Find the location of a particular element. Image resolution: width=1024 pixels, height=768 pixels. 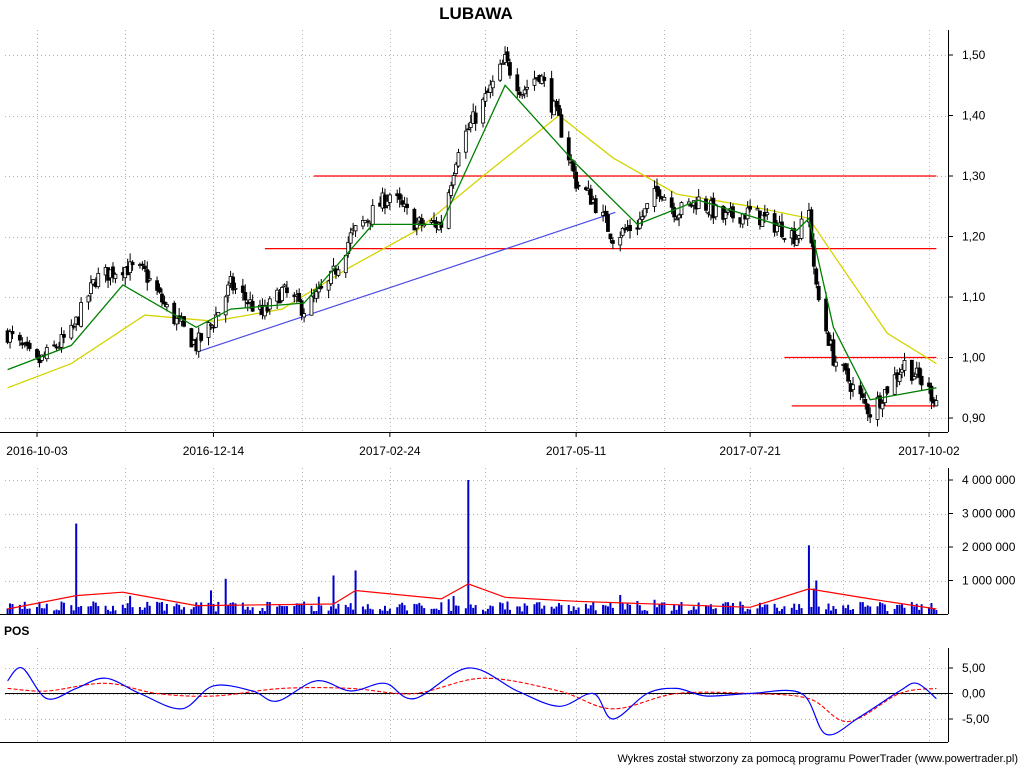

price-y-tick-label: 0,90 is located at coordinates (974, 418).